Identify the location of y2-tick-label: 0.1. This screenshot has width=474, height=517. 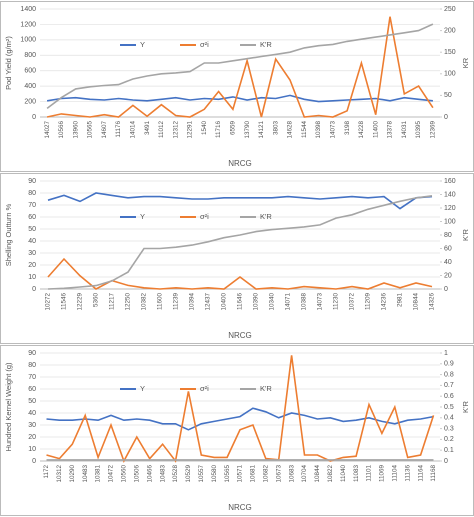
(449, 450).